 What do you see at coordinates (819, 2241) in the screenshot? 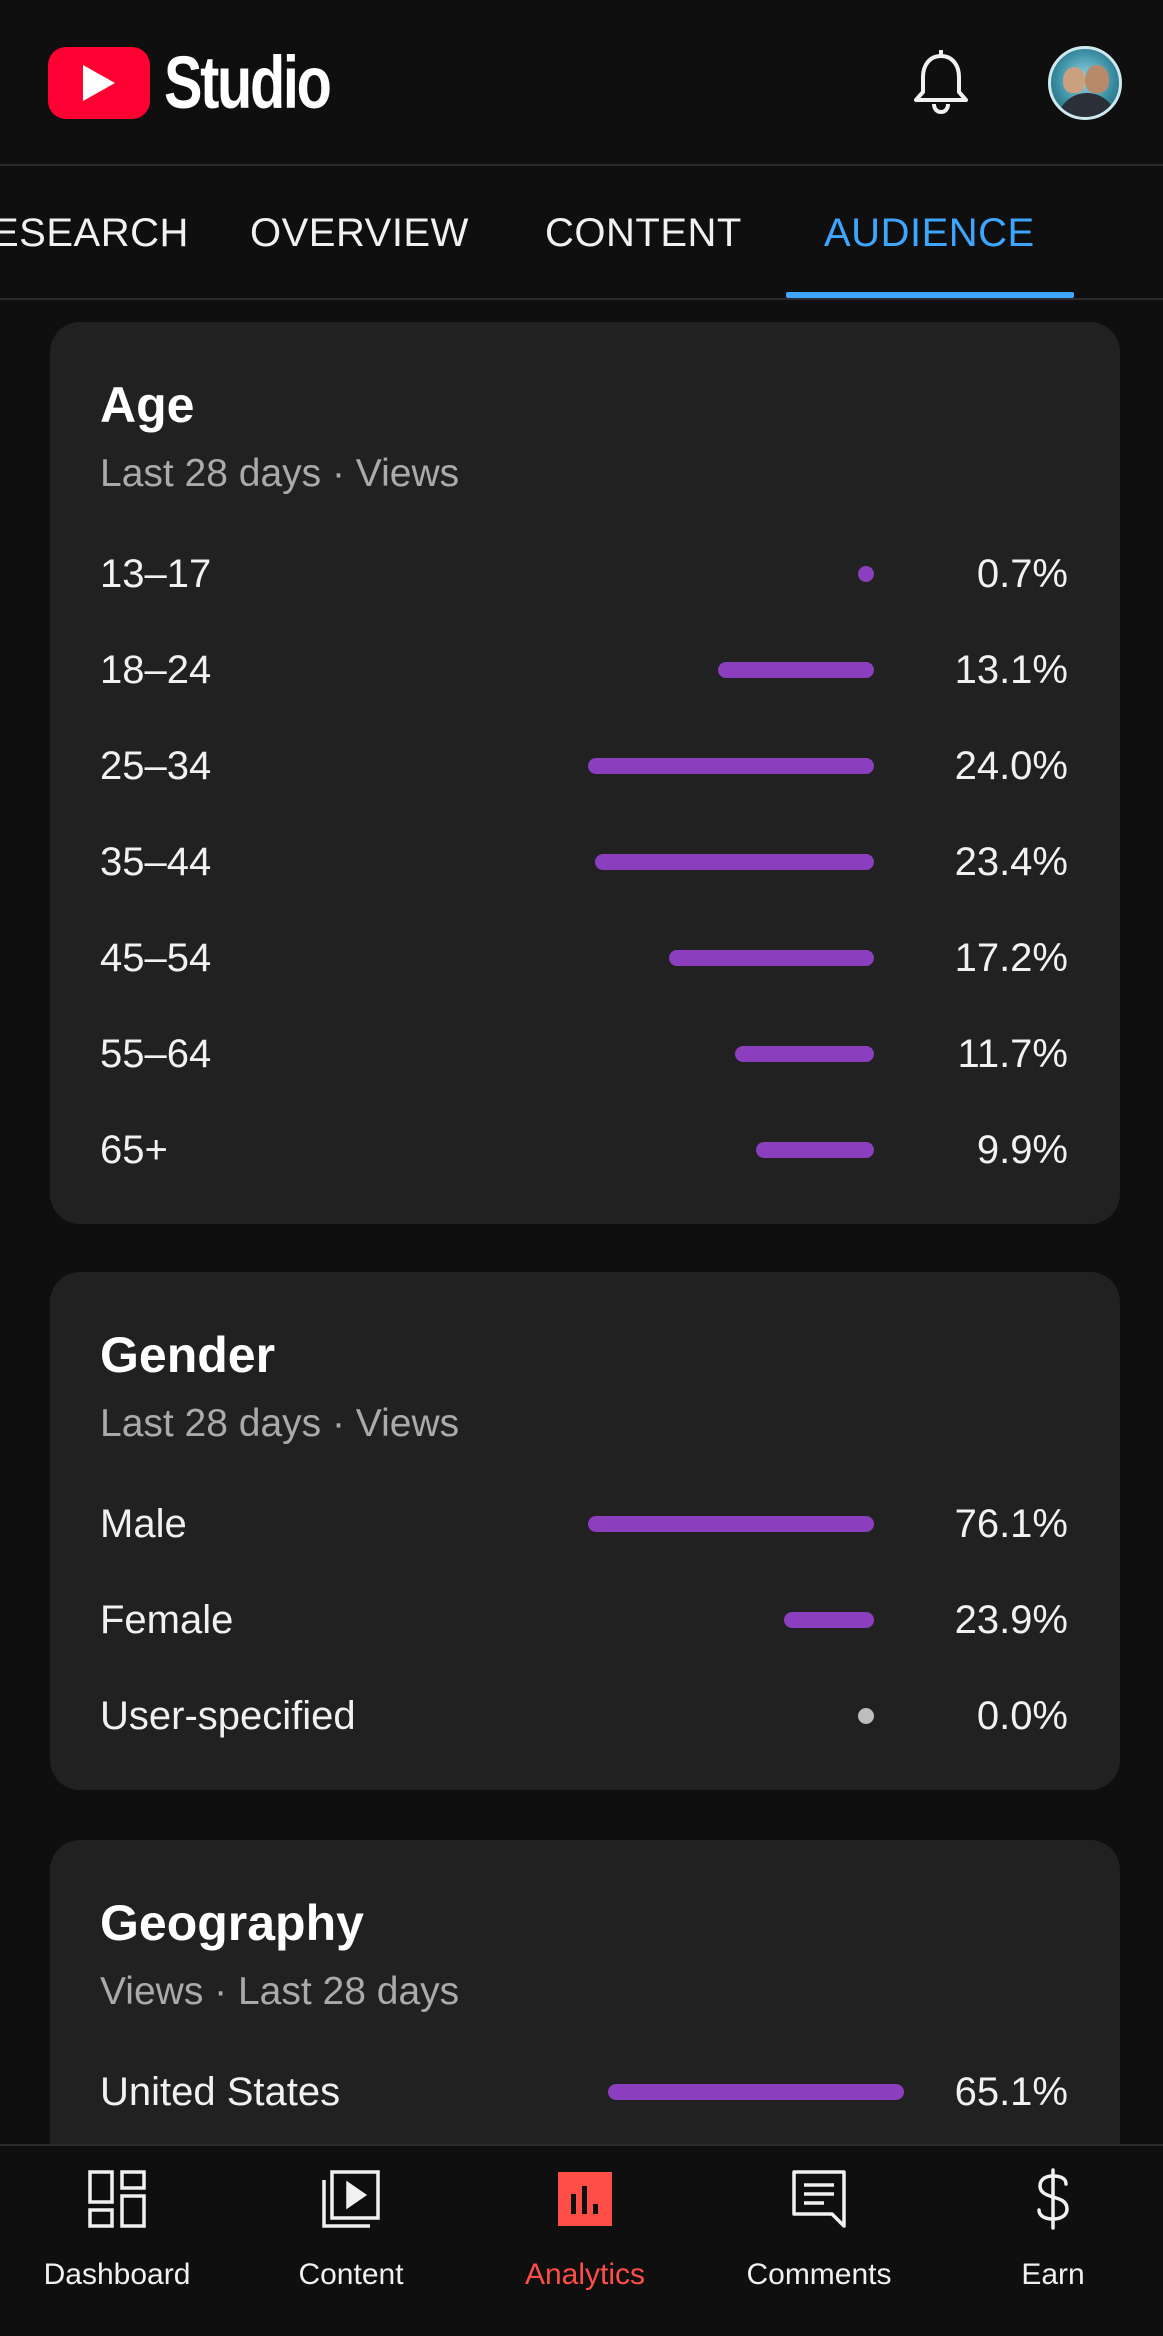
I see `nav-comments: Comments` at bounding box center [819, 2241].